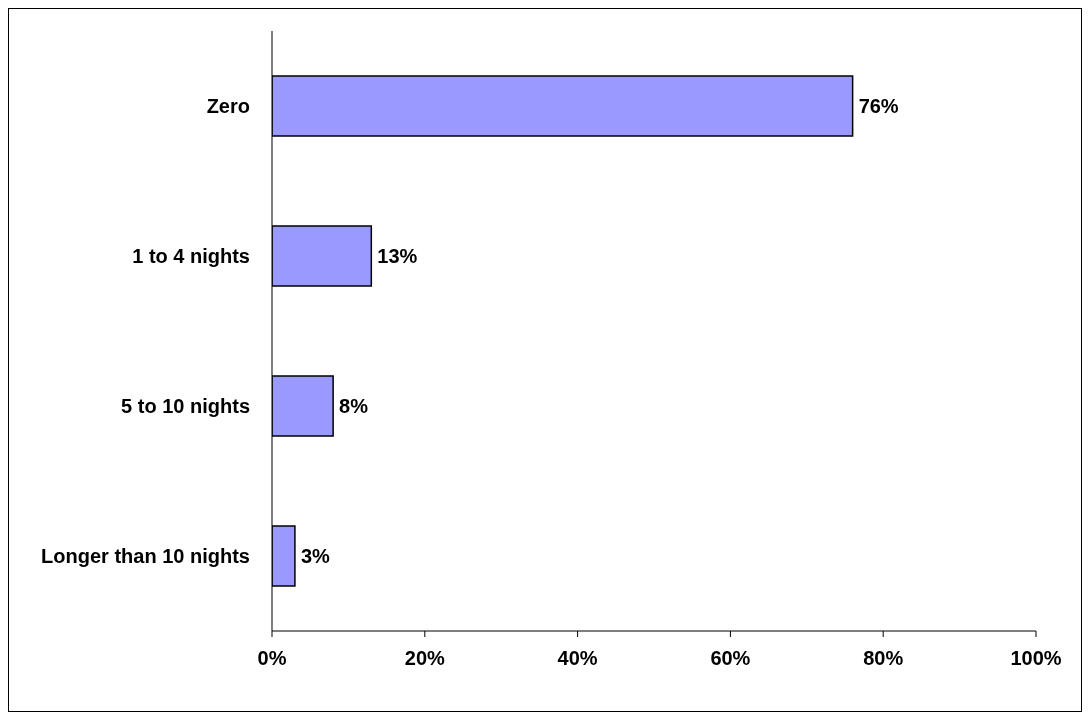 This screenshot has height=718, width=1090. Describe the element at coordinates (185, 406) in the screenshot. I see `y-tick-label: 5 to 10 nights` at that location.